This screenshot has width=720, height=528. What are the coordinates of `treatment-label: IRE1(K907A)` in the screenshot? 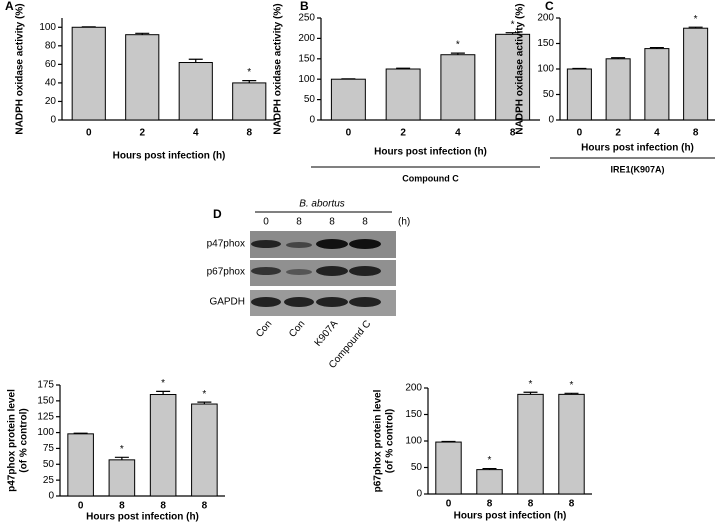 It's located at (637, 169).